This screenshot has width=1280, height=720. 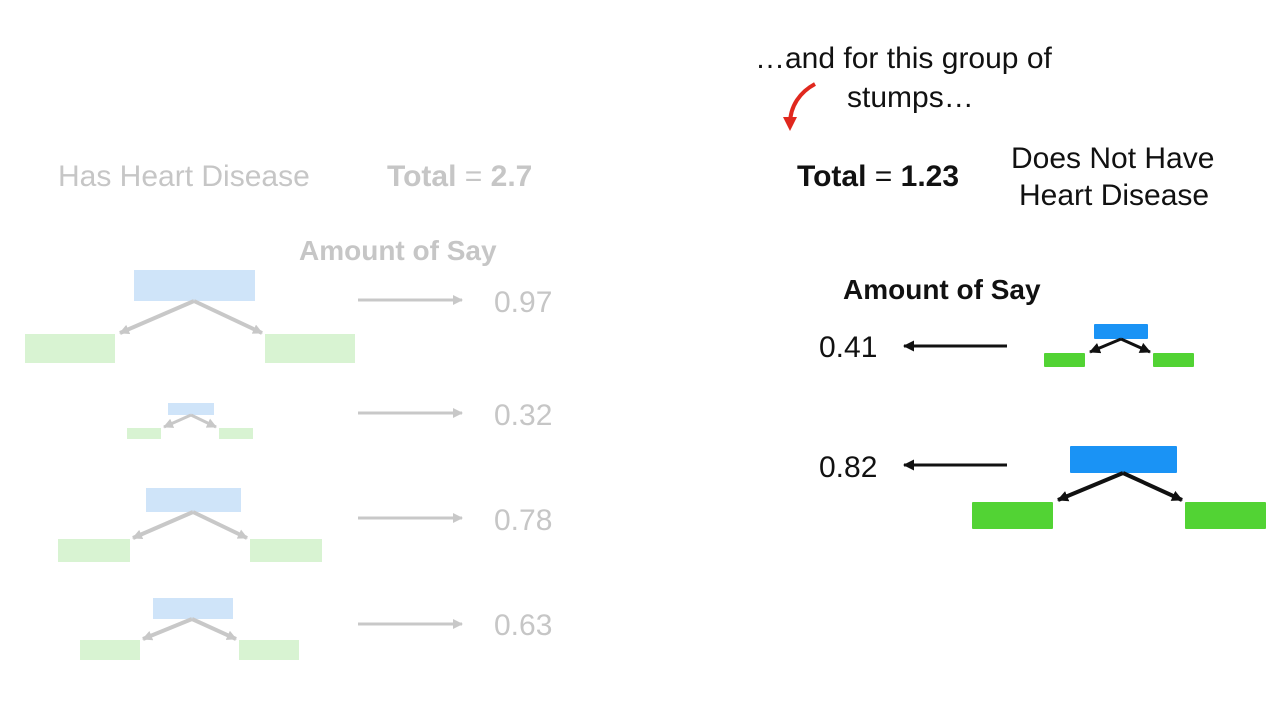 What do you see at coordinates (942, 289) in the screenshot?
I see `right-amount-of-say-label: Amount of Say` at bounding box center [942, 289].